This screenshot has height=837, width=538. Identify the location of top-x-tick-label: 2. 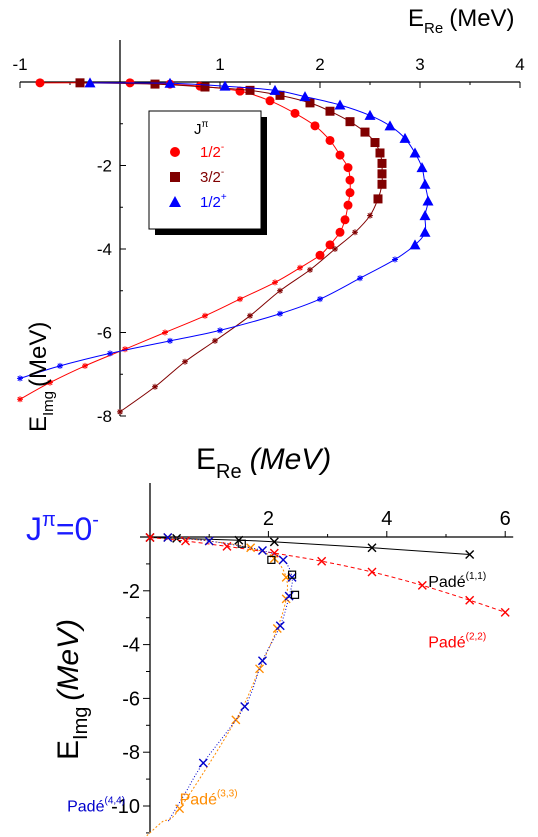
(319, 64).